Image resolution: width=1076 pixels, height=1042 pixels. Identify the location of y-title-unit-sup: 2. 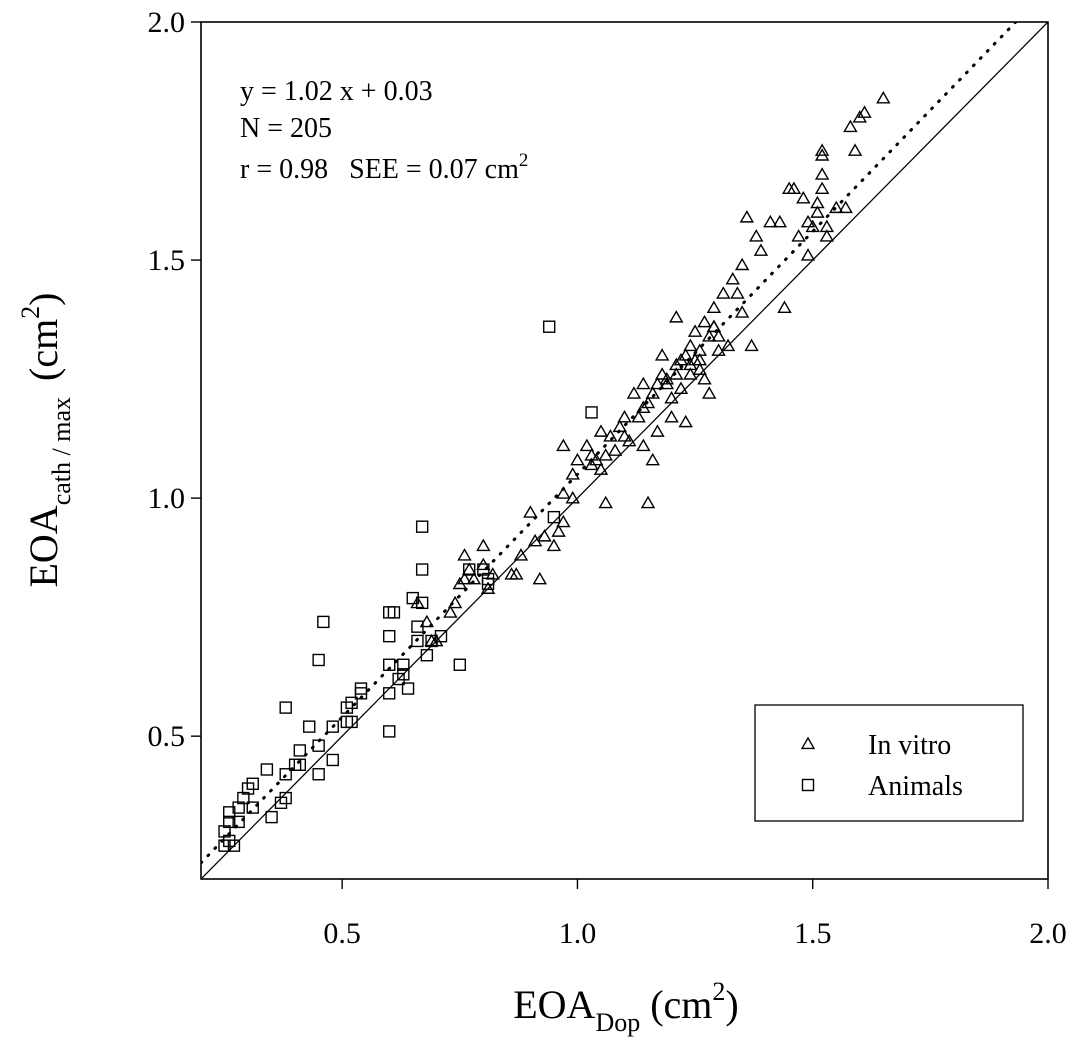
(30, 312).